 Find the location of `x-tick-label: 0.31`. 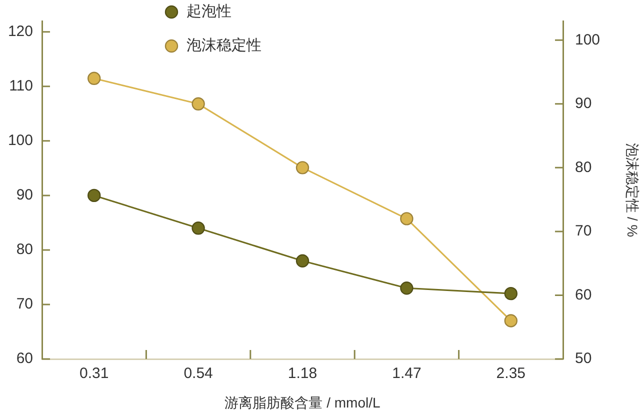

x-tick-label: 0.31 is located at coordinates (94, 373).